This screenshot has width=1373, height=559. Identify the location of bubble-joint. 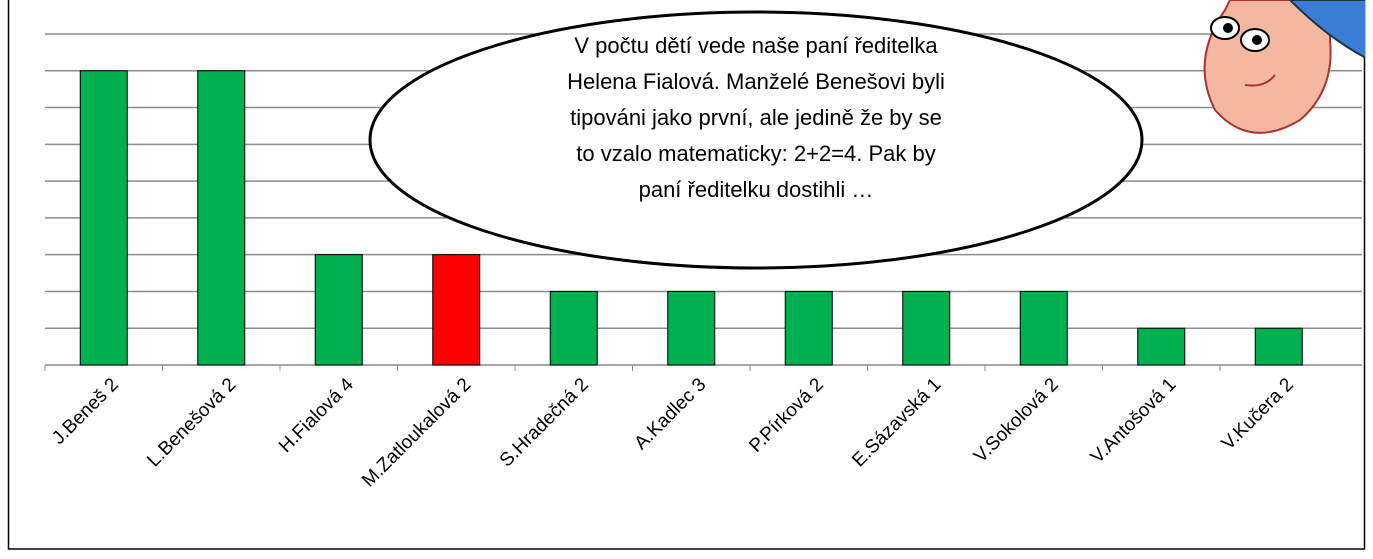
(1046, 101).